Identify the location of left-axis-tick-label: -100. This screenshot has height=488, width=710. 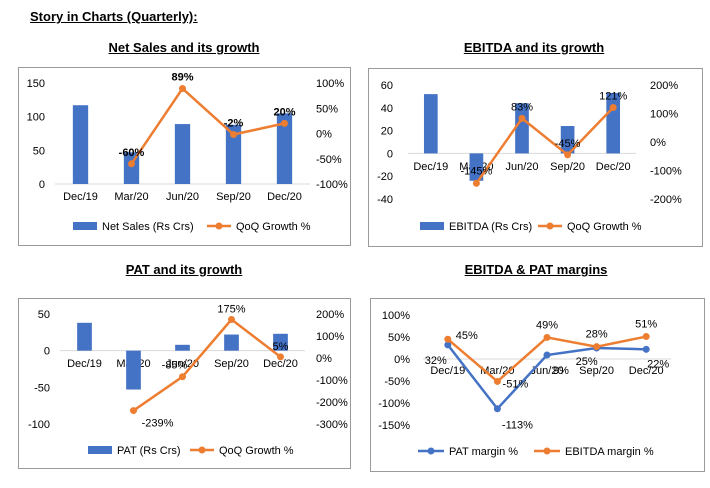
(39, 425).